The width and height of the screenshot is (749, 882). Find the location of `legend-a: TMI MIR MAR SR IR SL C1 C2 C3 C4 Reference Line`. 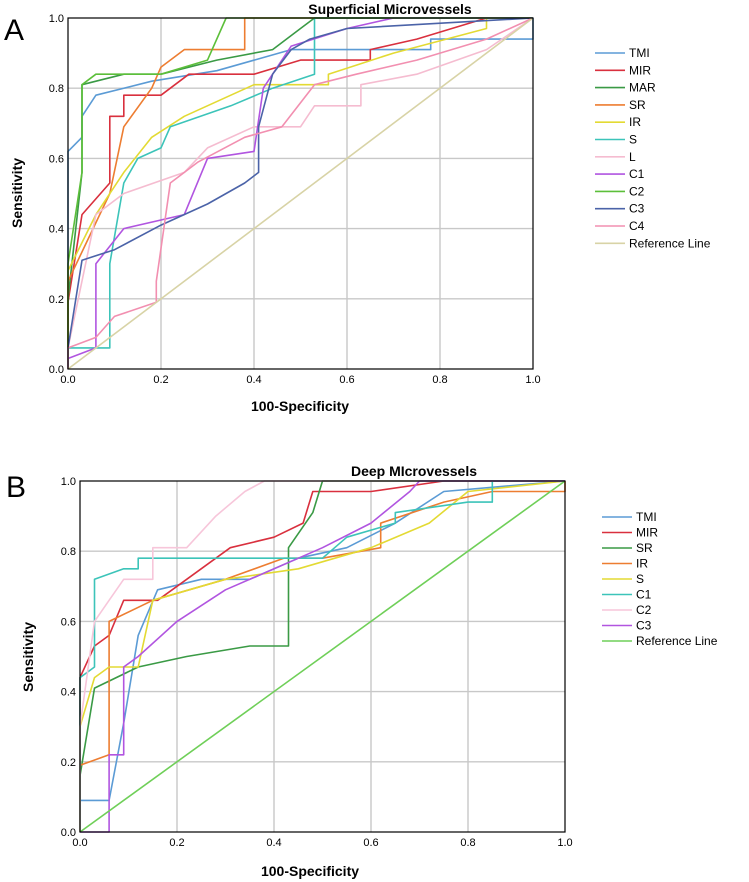

legend-a: TMI MIR MAR SR IR SL C1 C2 C3 C4 Reference Line is located at coordinates (653, 148).